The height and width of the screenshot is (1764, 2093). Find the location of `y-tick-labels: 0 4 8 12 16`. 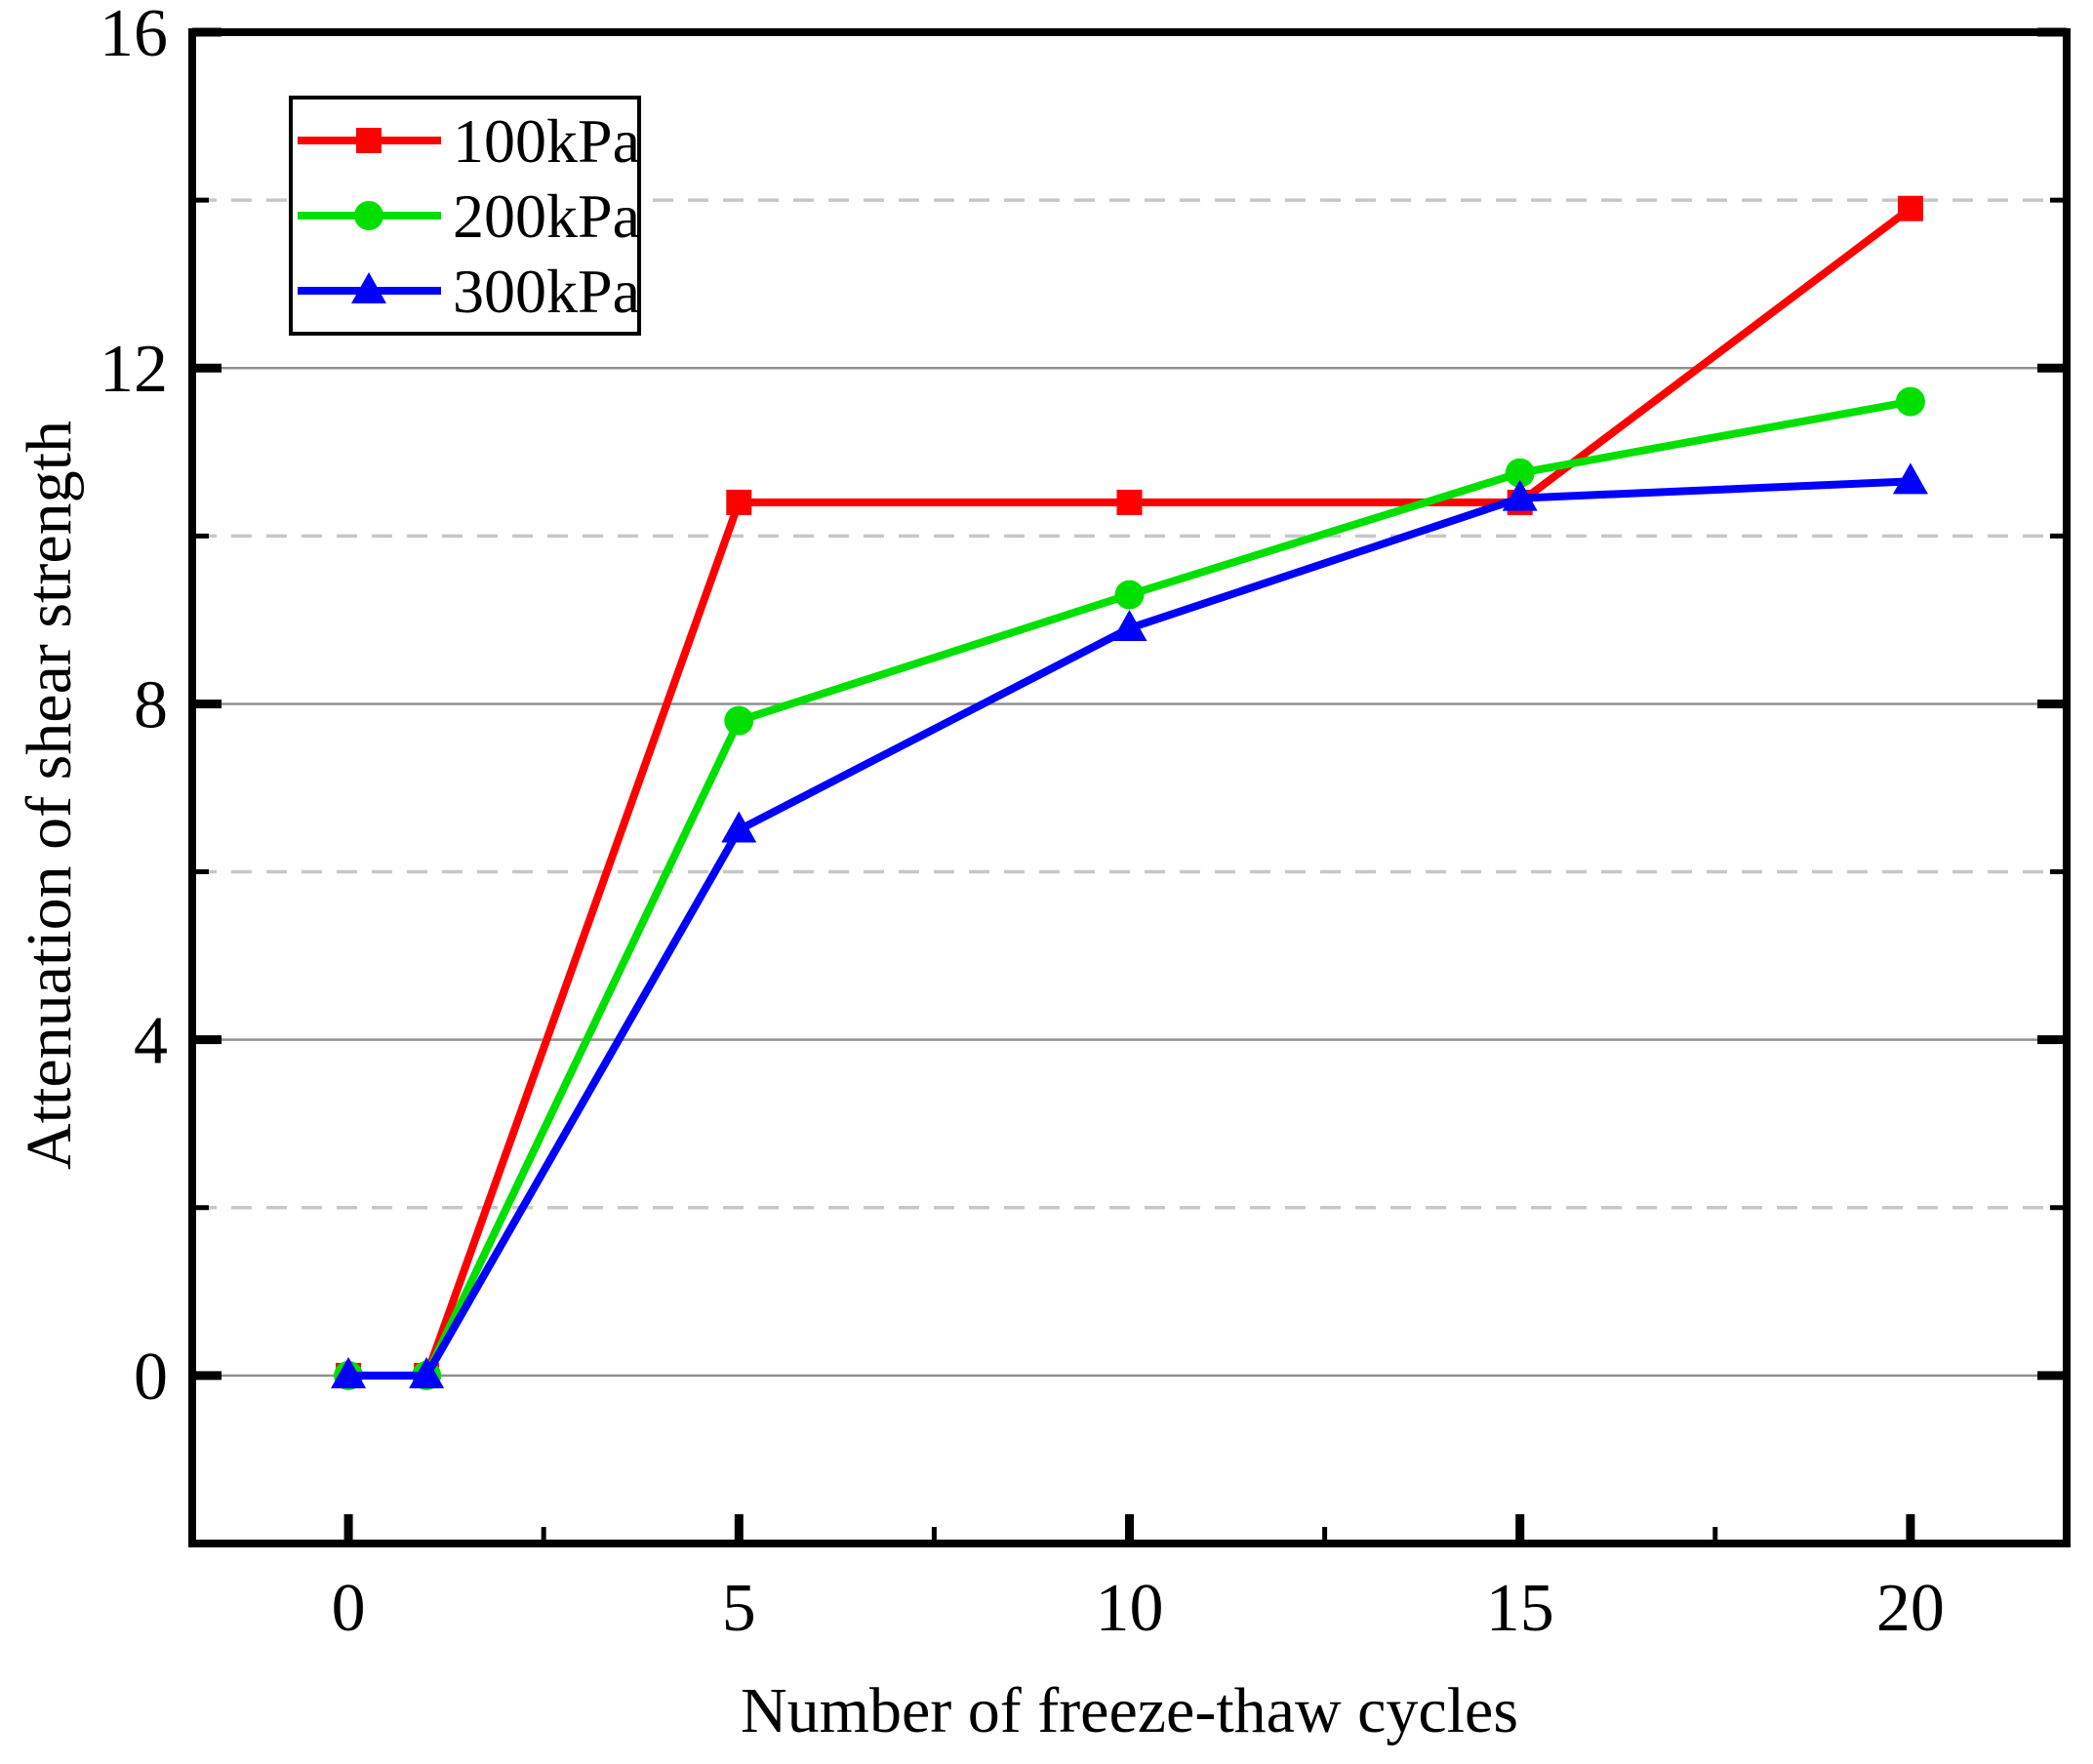

y-tick-labels: 0 4 8 12 16 is located at coordinates (134, 708).